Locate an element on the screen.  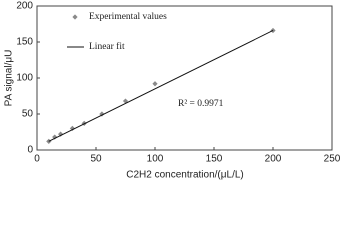
x-tick-label: 0 is located at coordinates (37, 159).